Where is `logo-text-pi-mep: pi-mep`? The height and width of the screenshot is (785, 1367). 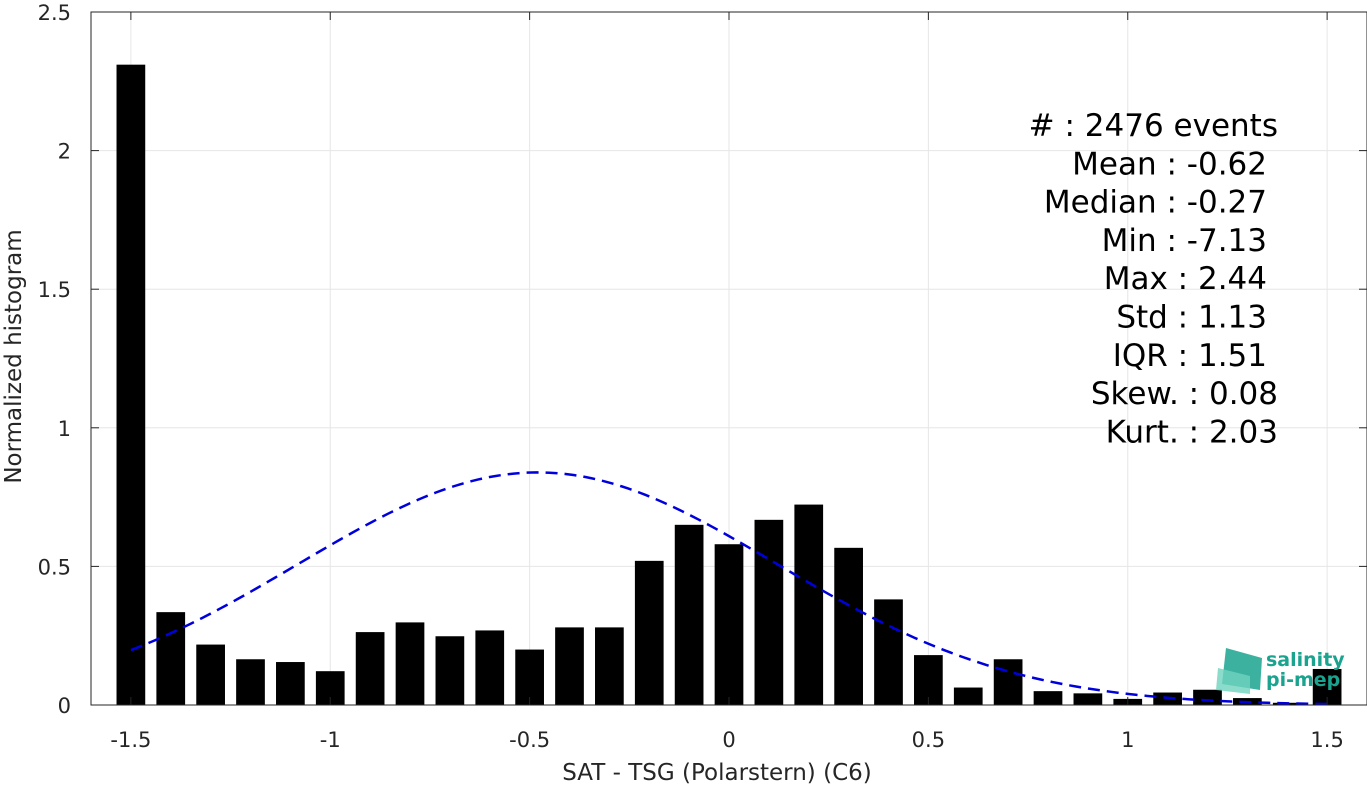
logo-text-pi-mep: pi-mep is located at coordinates (1303, 680).